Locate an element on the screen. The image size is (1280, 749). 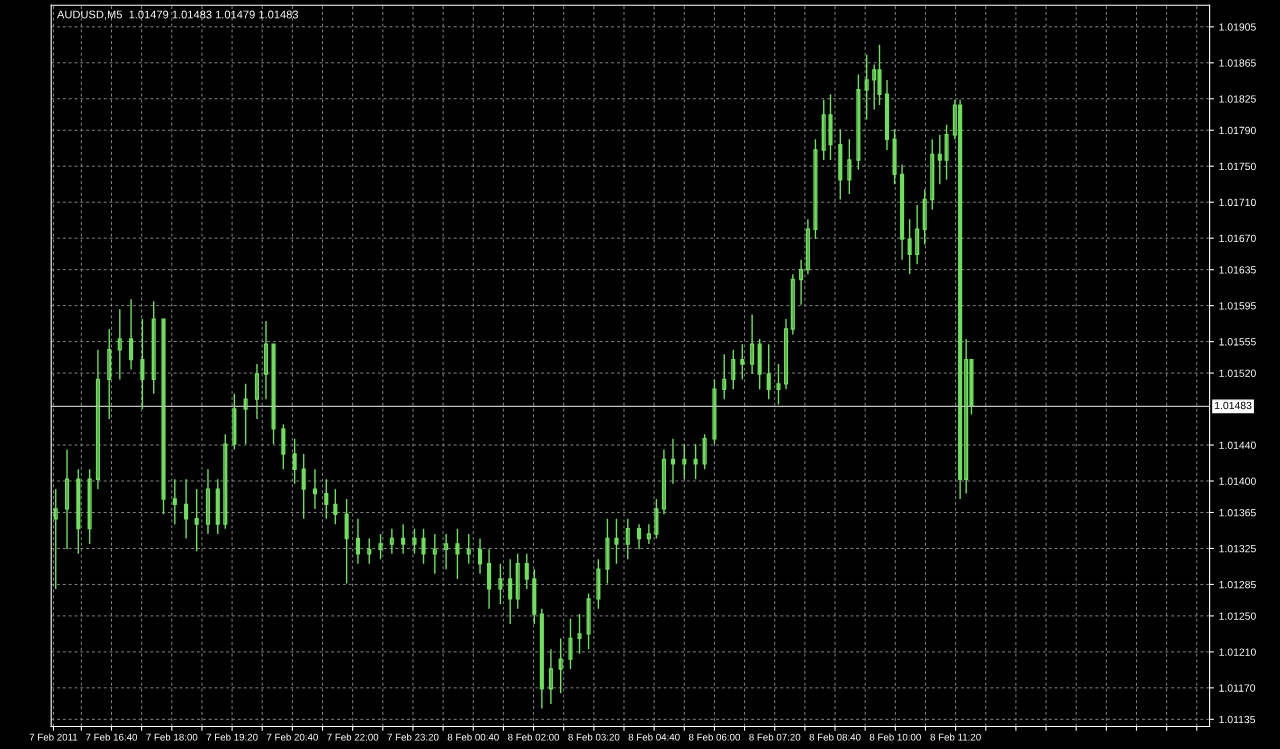
y-tick-label: 1.01905 is located at coordinates (1237, 27).